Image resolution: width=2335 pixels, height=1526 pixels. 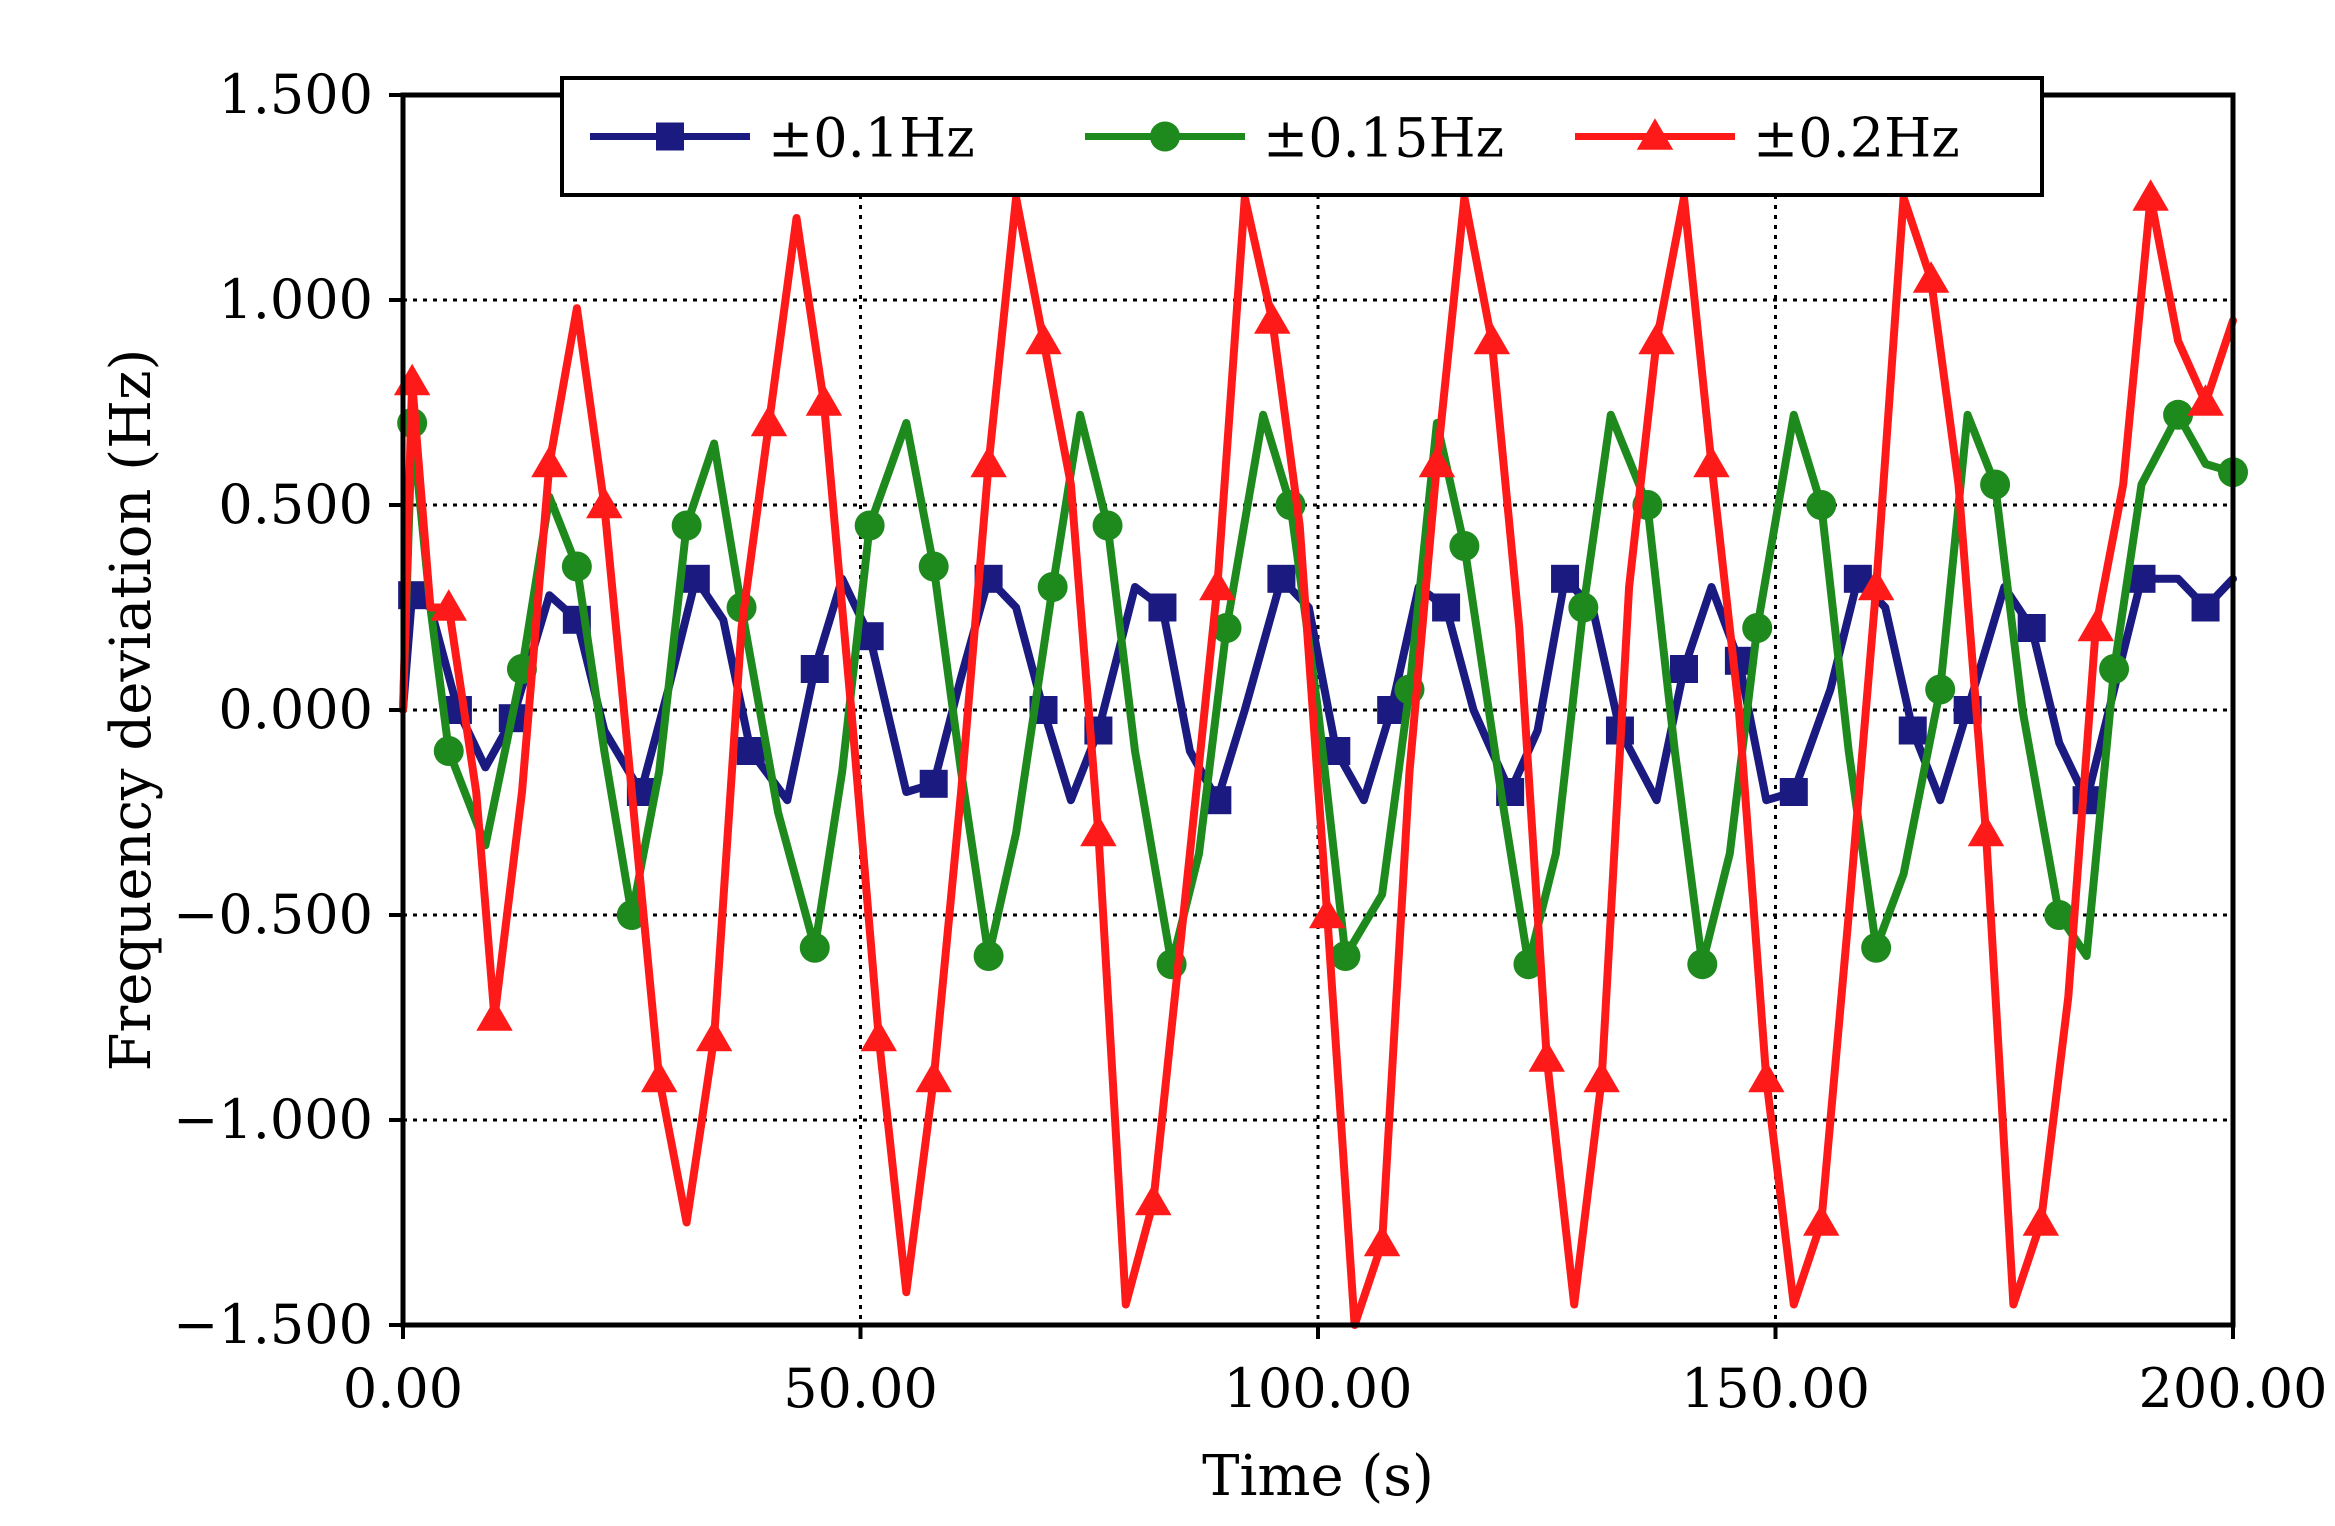 I want to click on y-axis-ticks: 1.500 1.000 0.500 0.000 −0.500 −1.000 −1.500, so click(x=288, y=709).